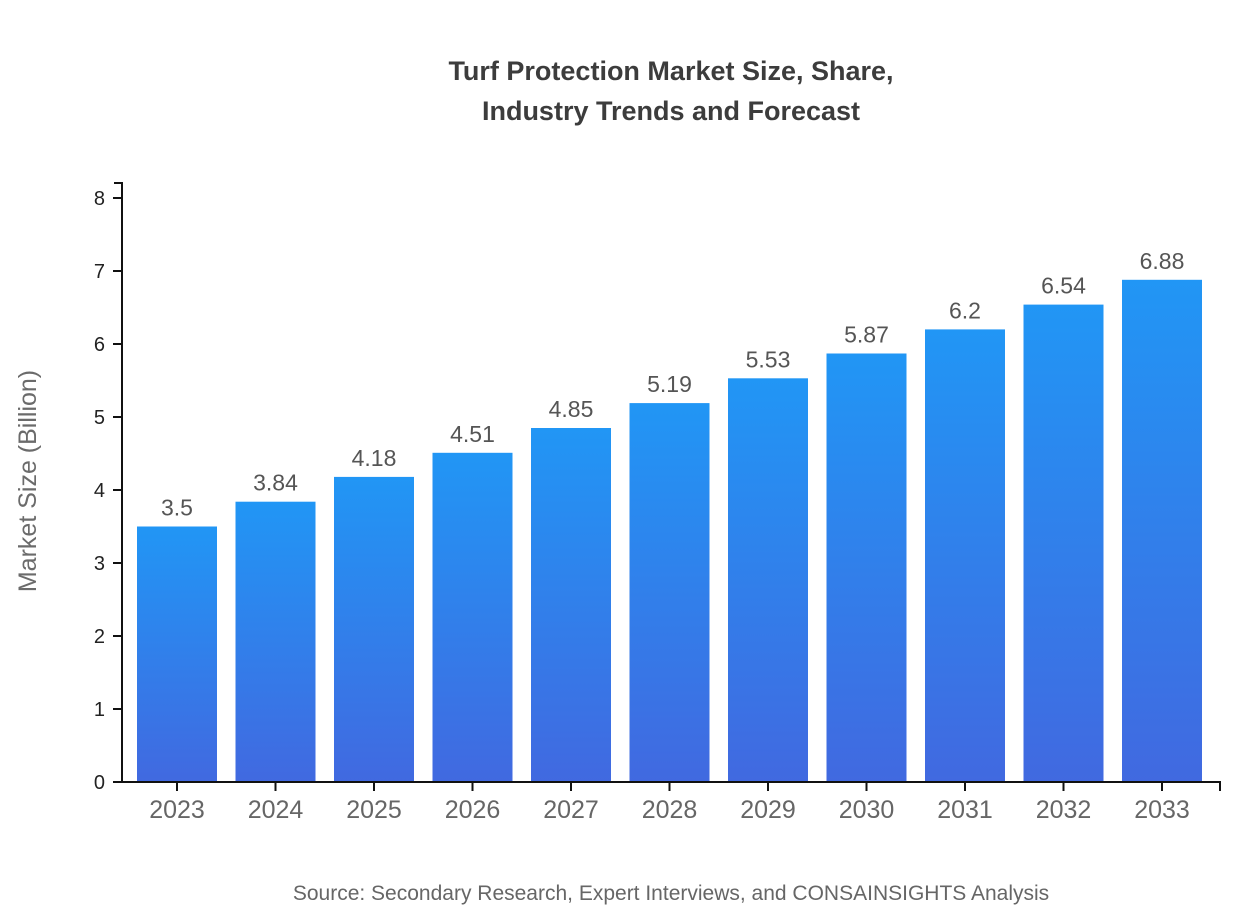 The height and width of the screenshot is (920, 1260). I want to click on x-tick-label-2027: 2027, so click(571, 810).